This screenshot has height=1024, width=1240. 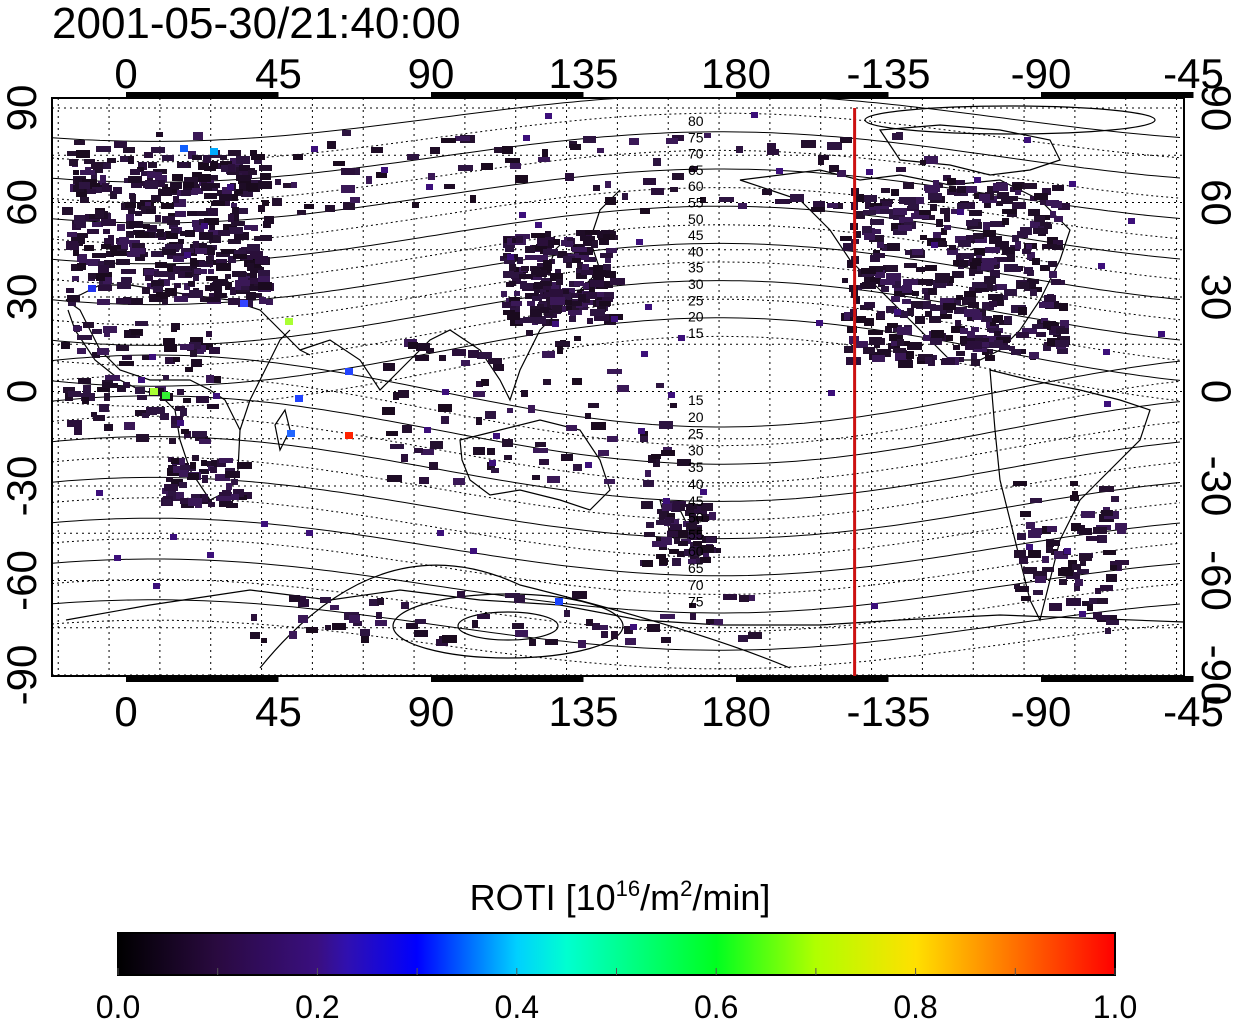 I want to click on lon-tick-label-bottom: -135, so click(x=888, y=711).